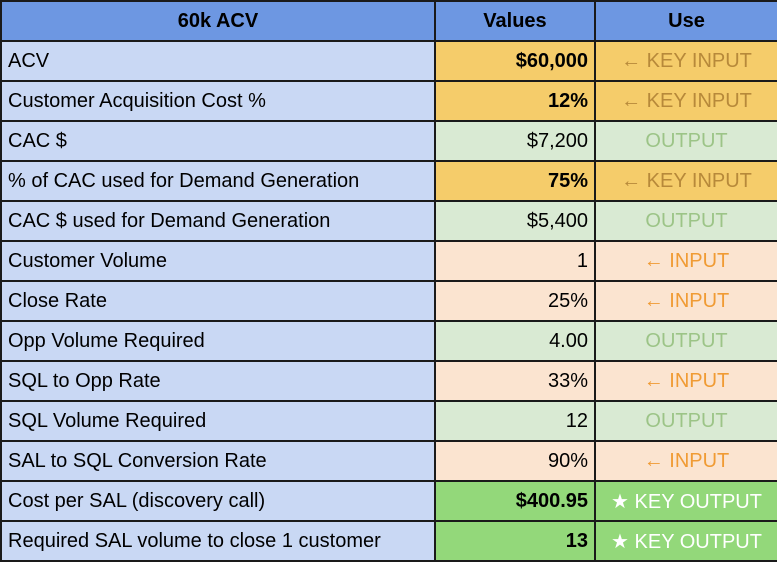 The height and width of the screenshot is (586, 777). I want to click on row-value-customer-volume: 1, so click(515, 261).